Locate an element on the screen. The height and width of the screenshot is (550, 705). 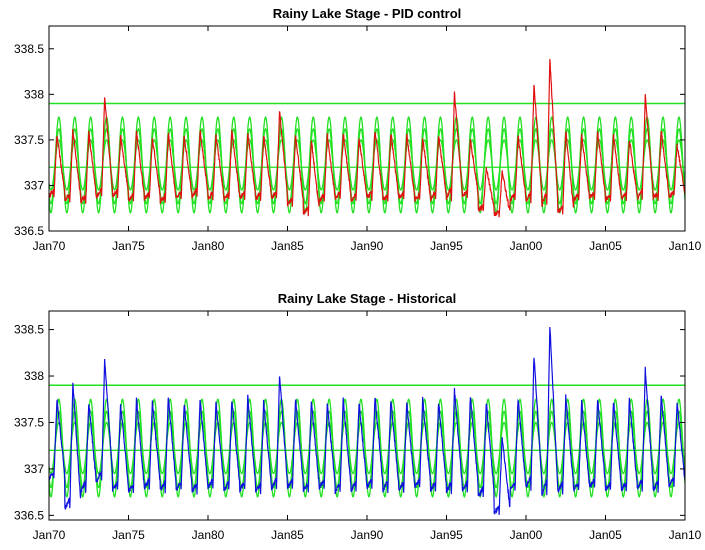
chart-title: Rainy Lake Stage - Historical is located at coordinates (367, 298).